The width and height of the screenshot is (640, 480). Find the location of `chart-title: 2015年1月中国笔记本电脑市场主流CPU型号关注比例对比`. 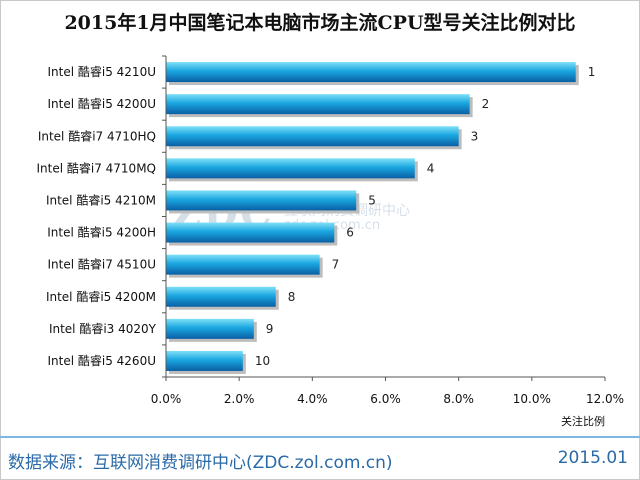

chart-title: 2015年1月中国笔记本电脑市场主流CPU型号关注比例对比 is located at coordinates (320, 23).